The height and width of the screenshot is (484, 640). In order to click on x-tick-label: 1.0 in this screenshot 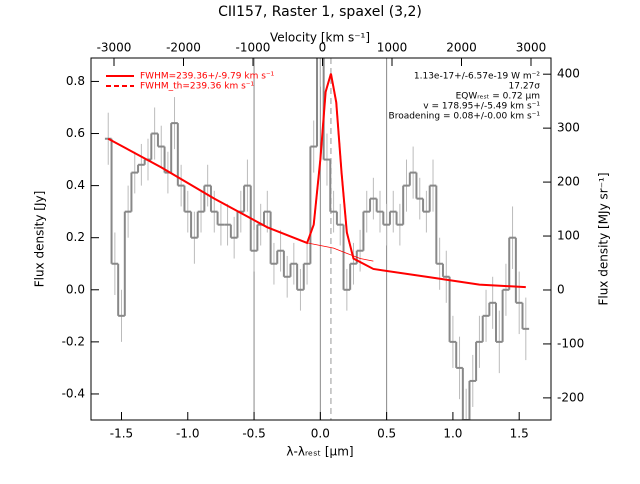, I will do `click(452, 434)`.